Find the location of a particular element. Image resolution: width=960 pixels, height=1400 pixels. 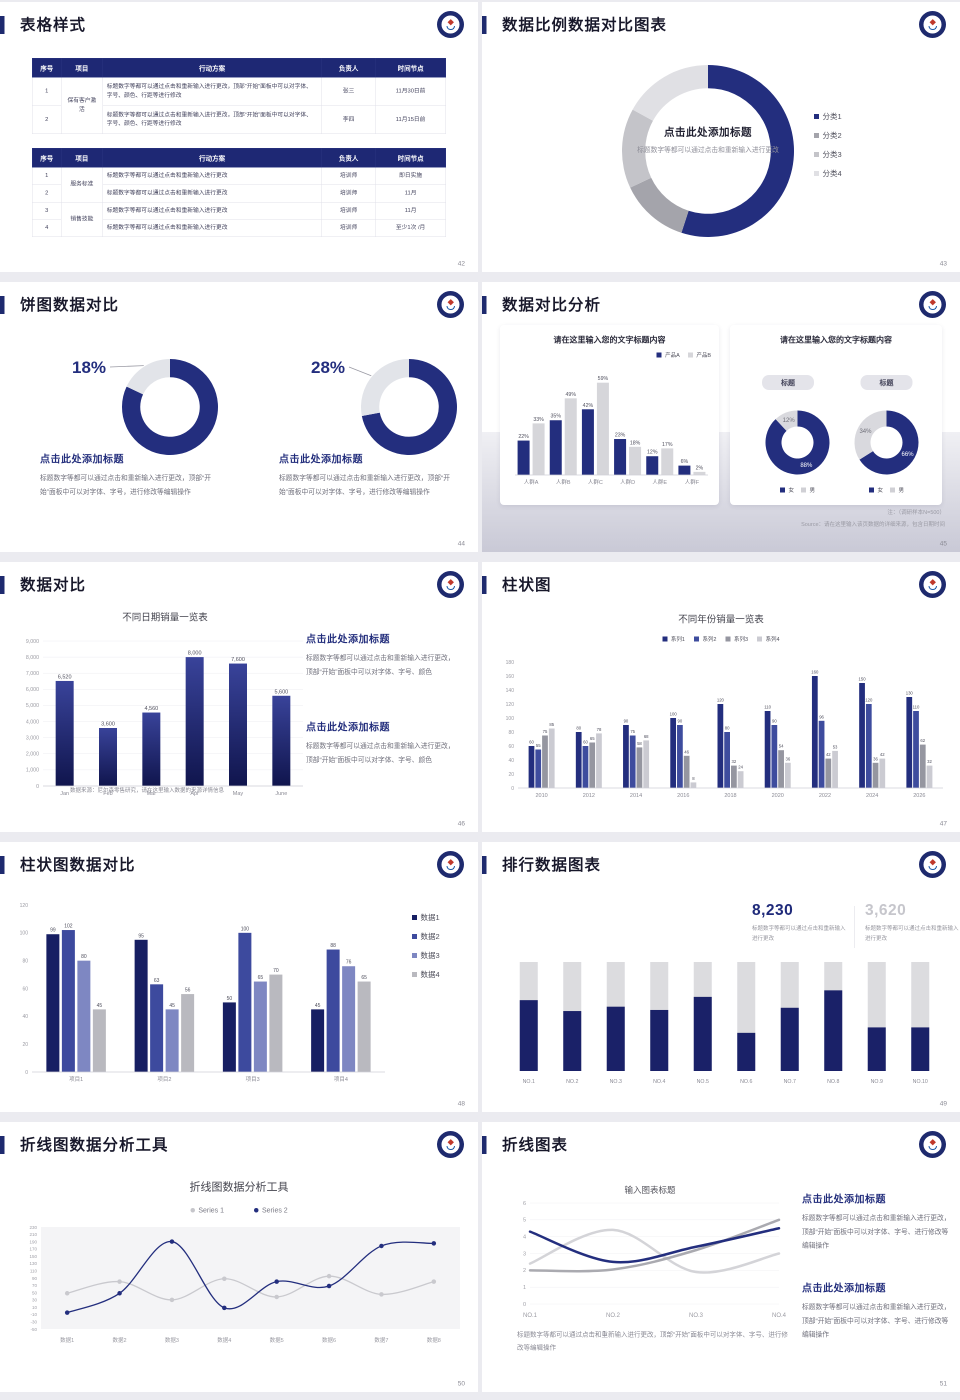

svg-text: 35% is located at coordinates (555, 417).